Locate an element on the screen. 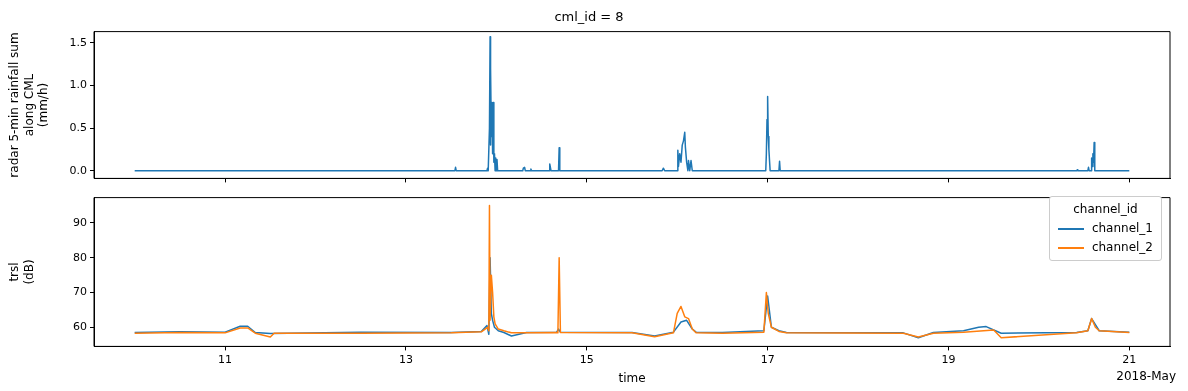 The height and width of the screenshot is (391, 1188). y-tick-label: 90 is located at coordinates (80, 222).